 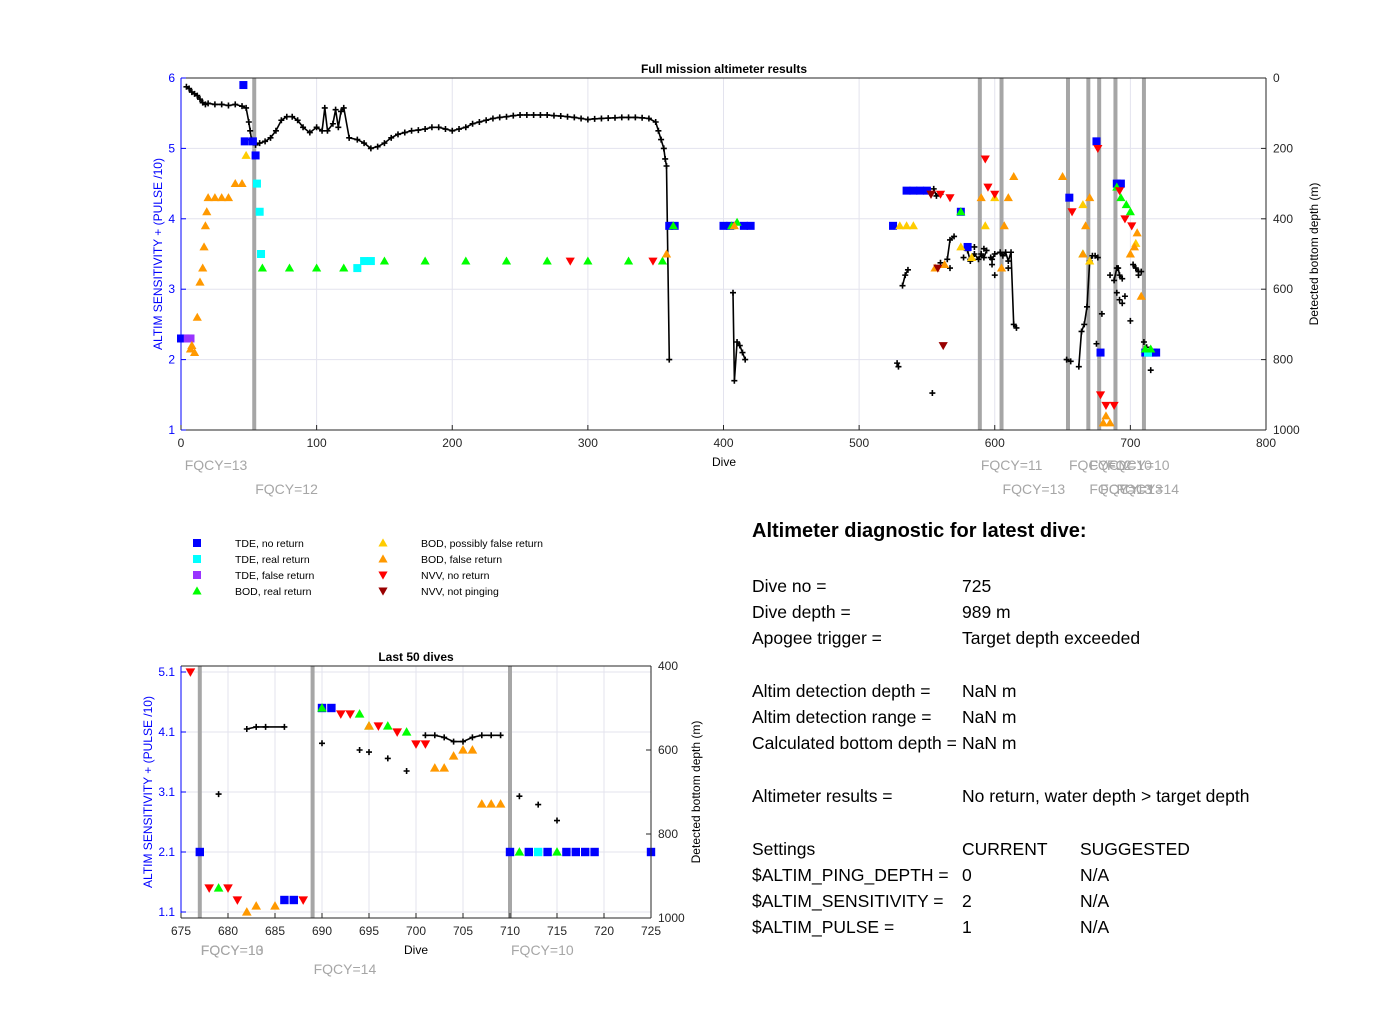 I want to click on fqcy-label: FQCY=10, so click(x=542, y=950).